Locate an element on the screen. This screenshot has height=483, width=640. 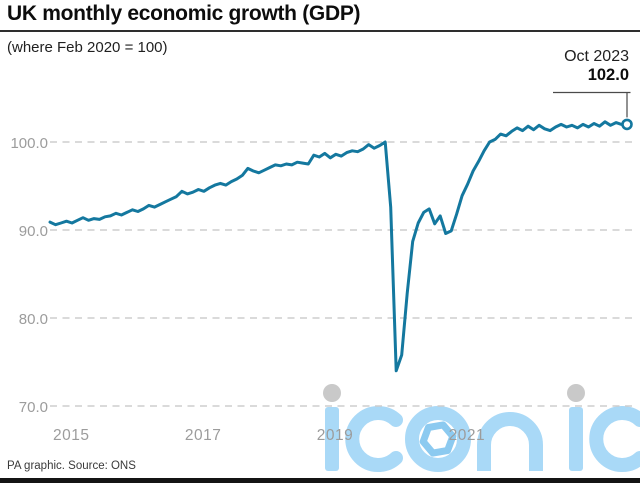
watermark-hexagon-icon is located at coordinates (438, 439).